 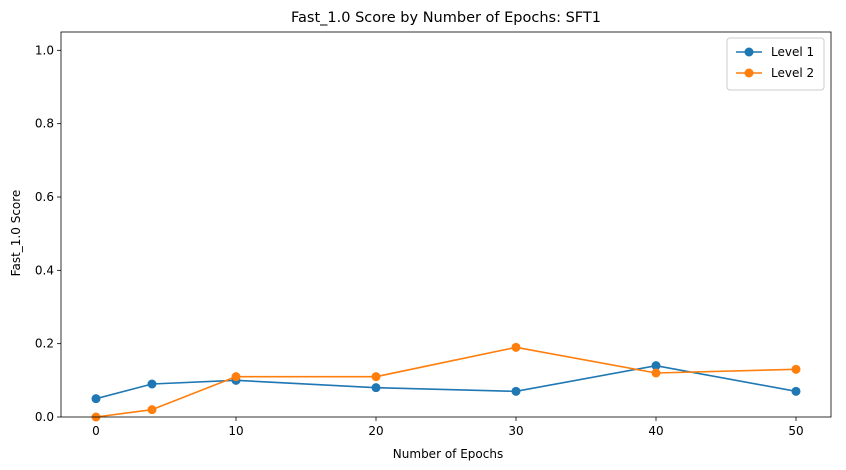 I want to click on legend-label-1: Level 1, so click(x=792, y=52).